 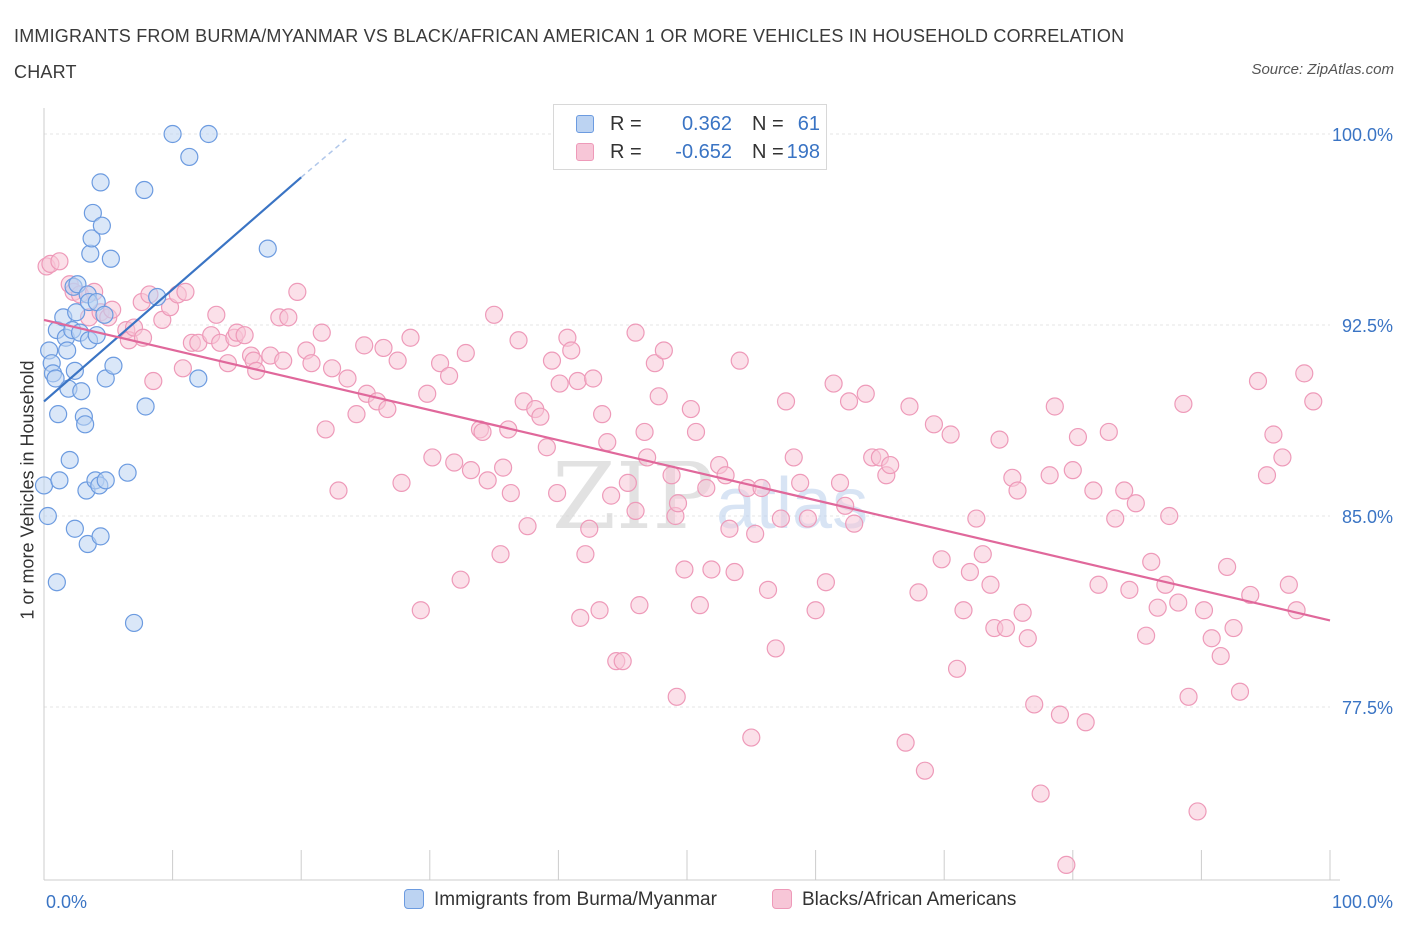 What do you see at coordinates (172, 289) in the screenshot?
I see `trend-line-burma` at bounding box center [172, 289].